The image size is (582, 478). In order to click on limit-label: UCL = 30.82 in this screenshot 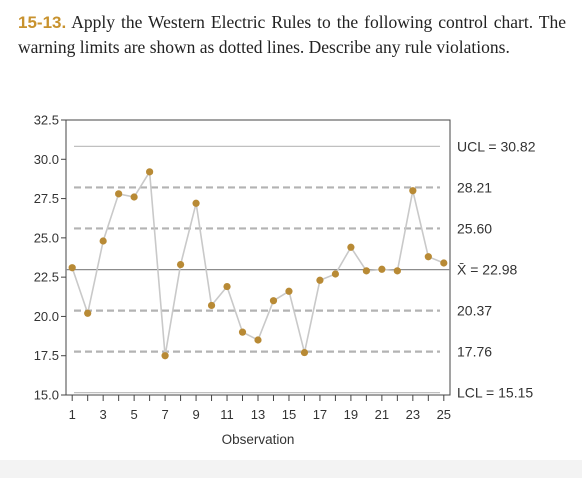, I will do `click(496, 146)`.